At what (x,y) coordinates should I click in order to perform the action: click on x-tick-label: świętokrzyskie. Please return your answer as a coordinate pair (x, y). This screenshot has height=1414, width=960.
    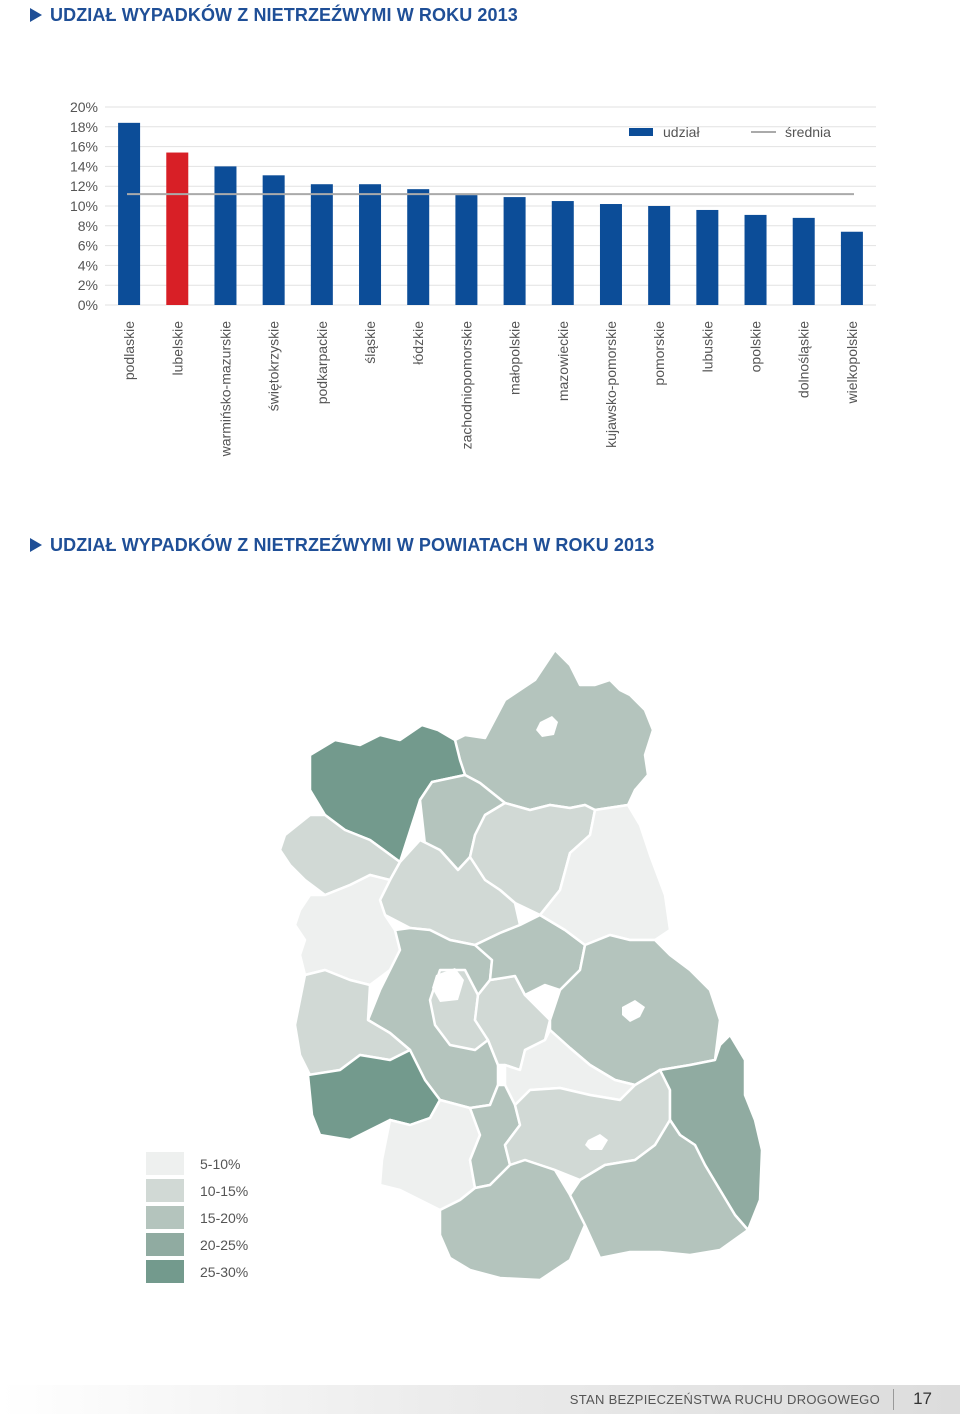
    Looking at the image, I should click on (274, 366).